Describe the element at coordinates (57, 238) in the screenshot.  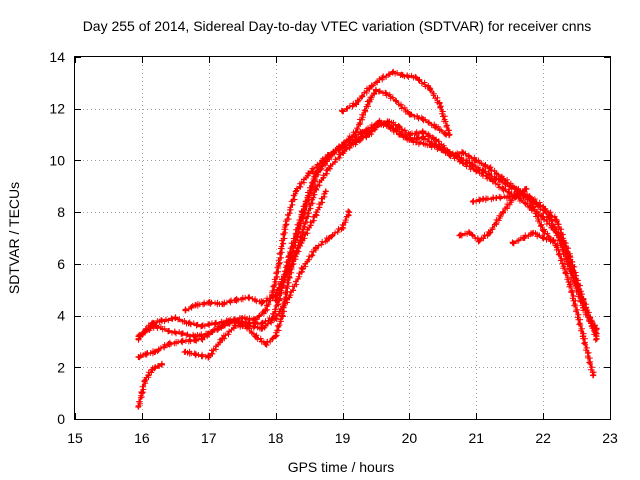
I see `y-tick-labels: 0 2 4 6 8 10 12 14` at that location.